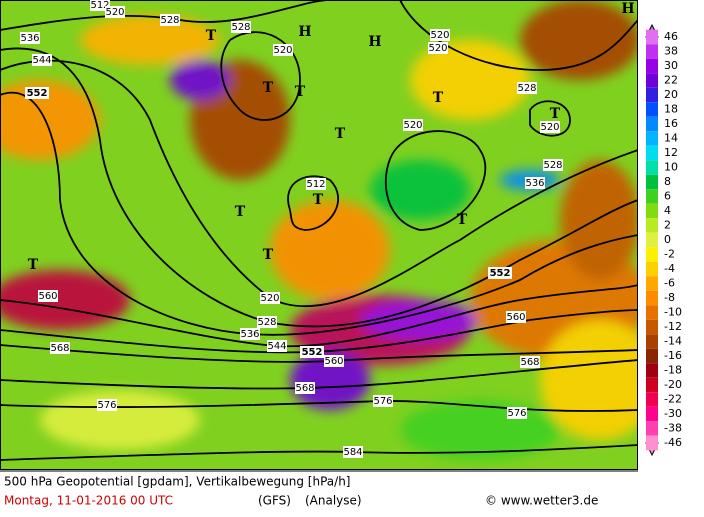 This screenshot has width=704, height=517. Describe the element at coordinates (673, 413) in the screenshot. I see `colorbar-label: -30` at that location.